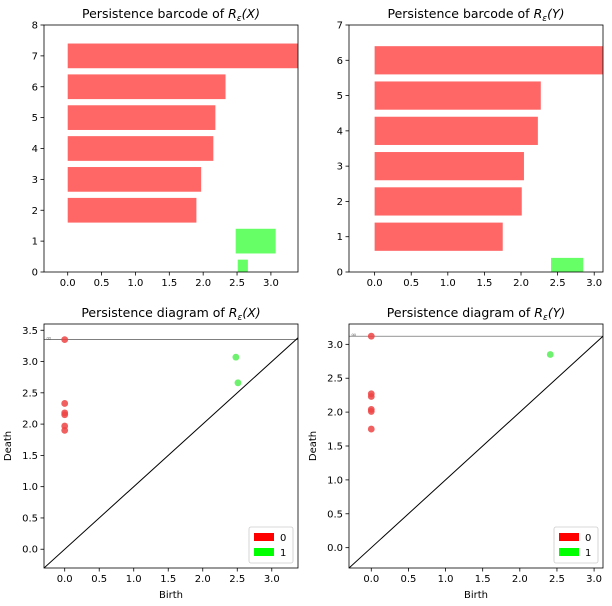 This screenshot has height=606, width=612. I want to click on y-tick-label: 8, so click(35, 26).